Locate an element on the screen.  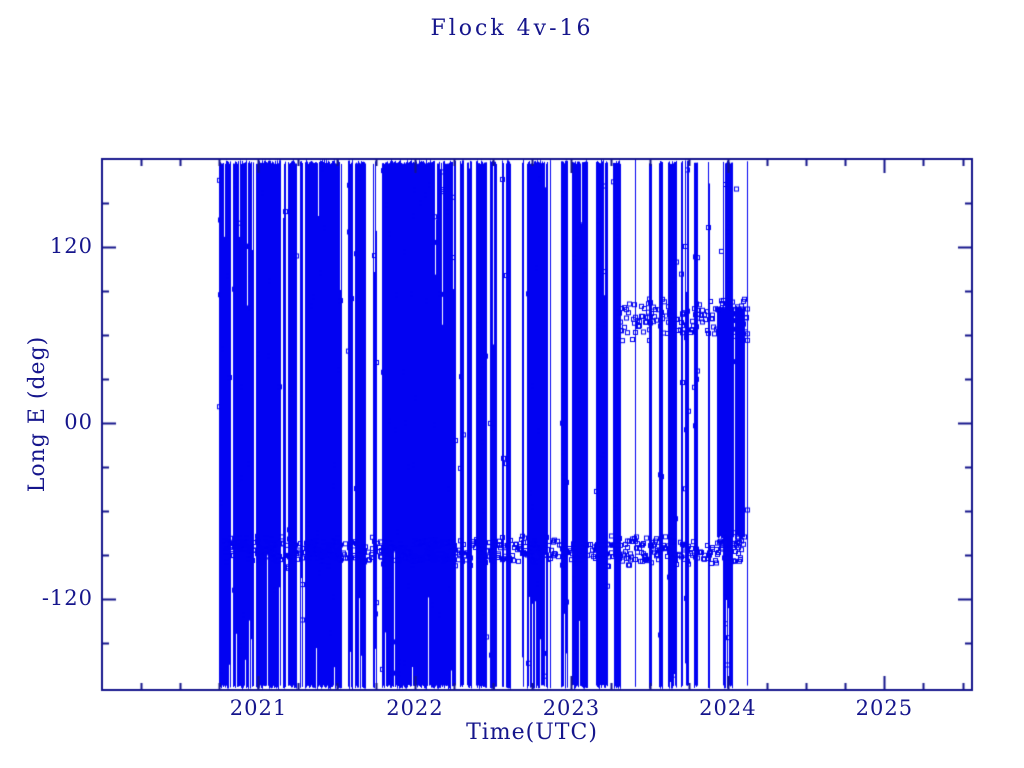
chart-title: Flock 4v-16 is located at coordinates (512, 28).